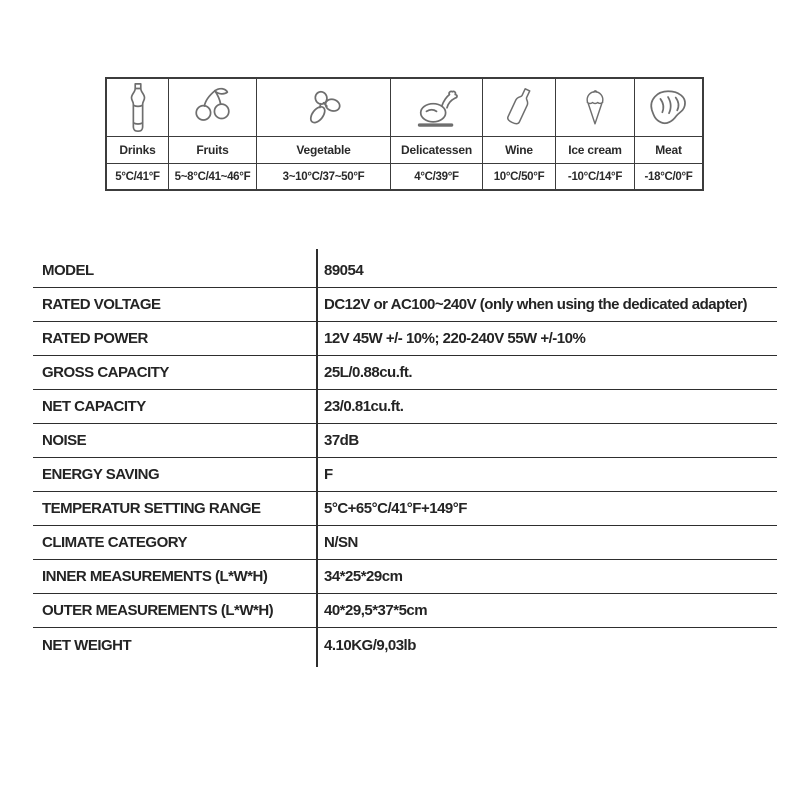 The width and height of the screenshot is (800, 800). What do you see at coordinates (595, 176) in the screenshot?
I see `food-temperature: -10°C/14°F` at bounding box center [595, 176].